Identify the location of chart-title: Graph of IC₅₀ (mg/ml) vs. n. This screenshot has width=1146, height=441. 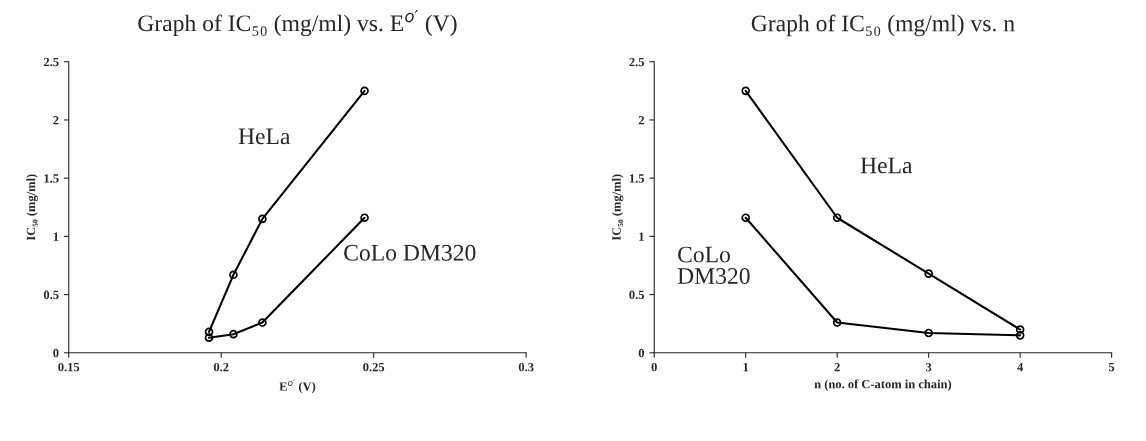
(883, 25).